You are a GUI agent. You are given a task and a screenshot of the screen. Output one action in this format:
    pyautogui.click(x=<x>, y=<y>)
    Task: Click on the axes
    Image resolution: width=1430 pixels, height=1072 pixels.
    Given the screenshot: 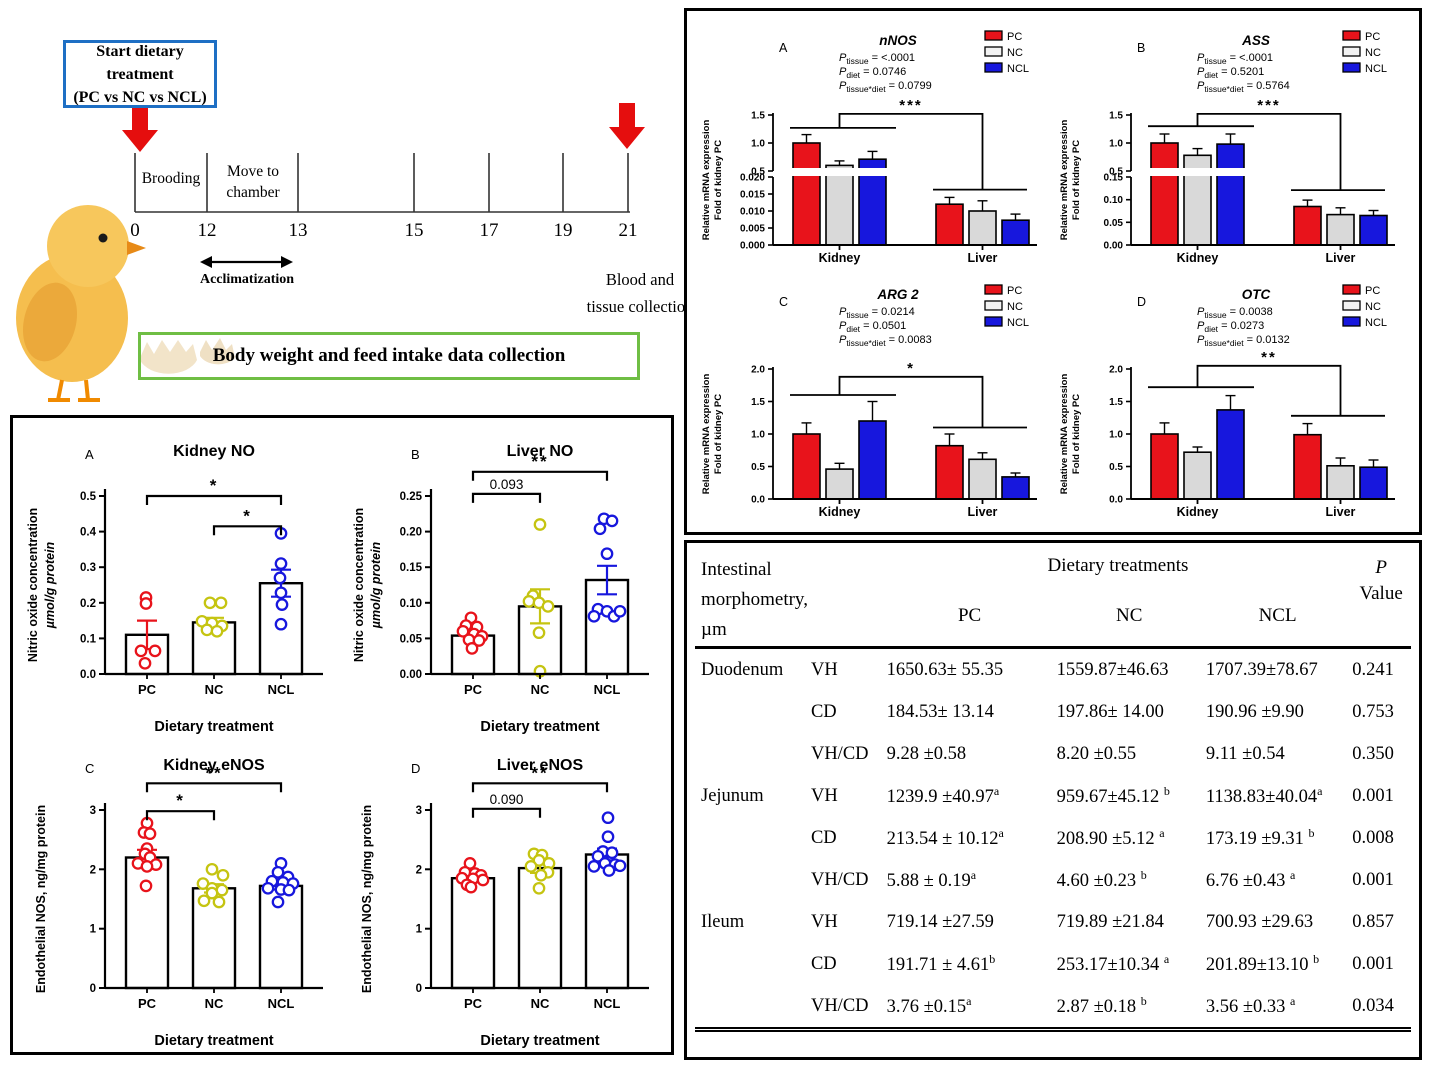 What is the action you would take?
    pyautogui.click(x=539, y=584)
    